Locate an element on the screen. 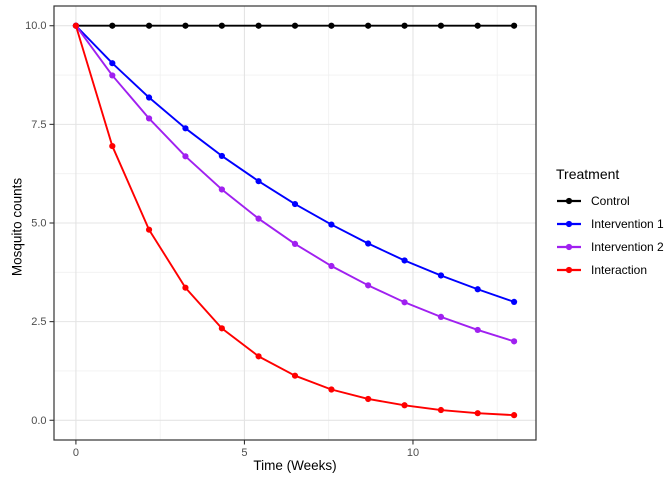 This screenshot has width=672, height=480. y-tick-label: 10.0 is located at coordinates (35, 26).